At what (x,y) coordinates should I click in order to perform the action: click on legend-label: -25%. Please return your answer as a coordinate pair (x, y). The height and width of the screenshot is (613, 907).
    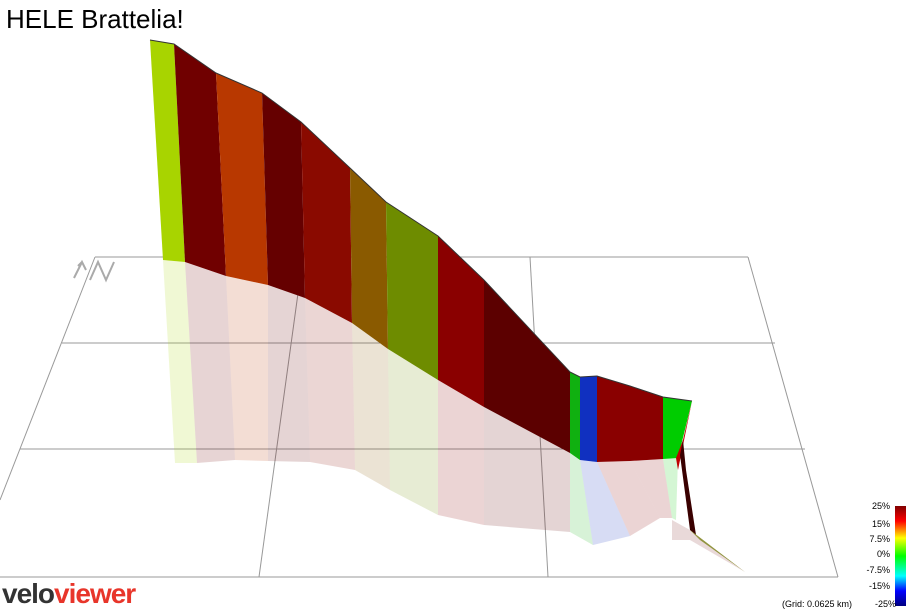
    Looking at the image, I should click on (885, 604).